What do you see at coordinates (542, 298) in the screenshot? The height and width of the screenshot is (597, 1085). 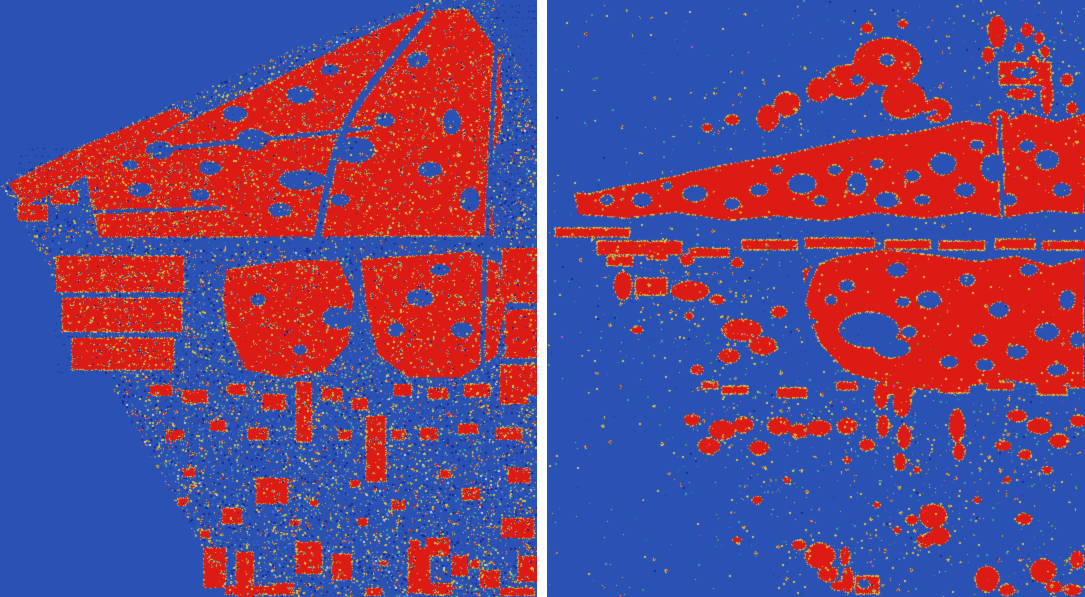 I see `panel-divider` at bounding box center [542, 298].